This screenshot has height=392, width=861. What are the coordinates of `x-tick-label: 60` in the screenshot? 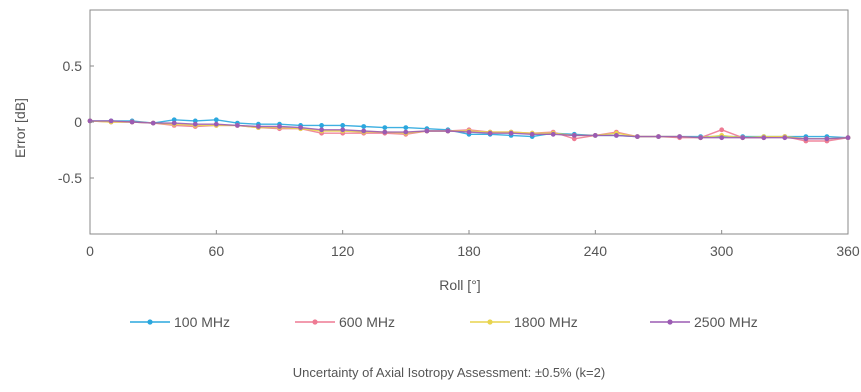 It's located at (217, 251).